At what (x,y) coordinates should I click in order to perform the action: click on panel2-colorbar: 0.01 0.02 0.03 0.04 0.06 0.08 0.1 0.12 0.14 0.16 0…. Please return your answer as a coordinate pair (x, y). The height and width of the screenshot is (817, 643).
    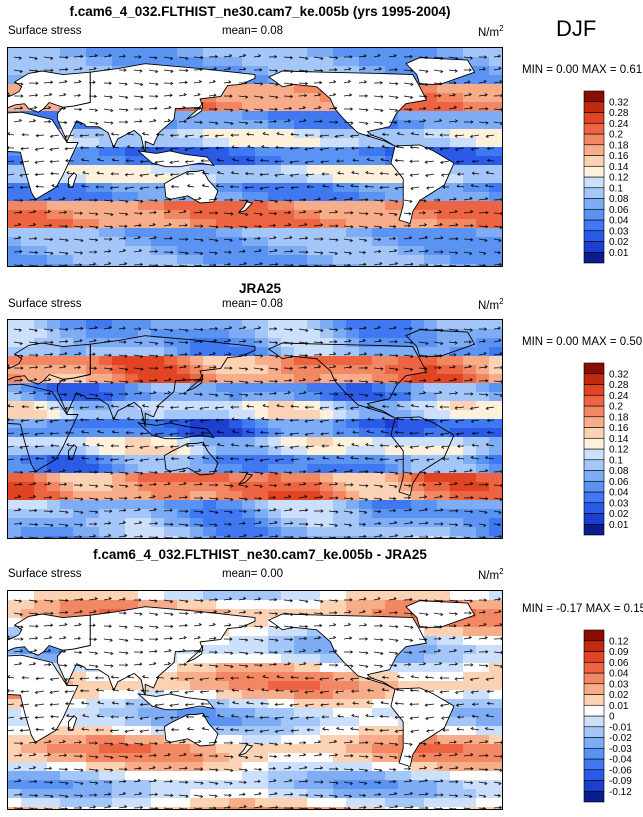
    Looking at the image, I should click on (606, 449).